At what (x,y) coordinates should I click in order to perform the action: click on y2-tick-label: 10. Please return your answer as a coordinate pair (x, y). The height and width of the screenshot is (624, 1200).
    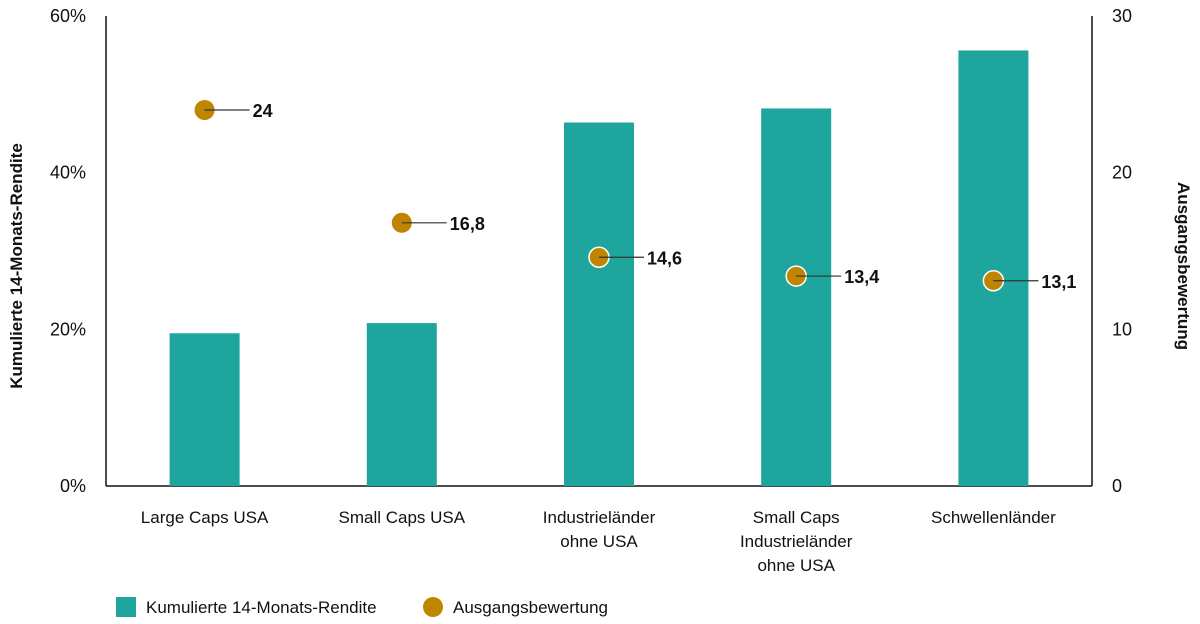
    Looking at the image, I should click on (1122, 329).